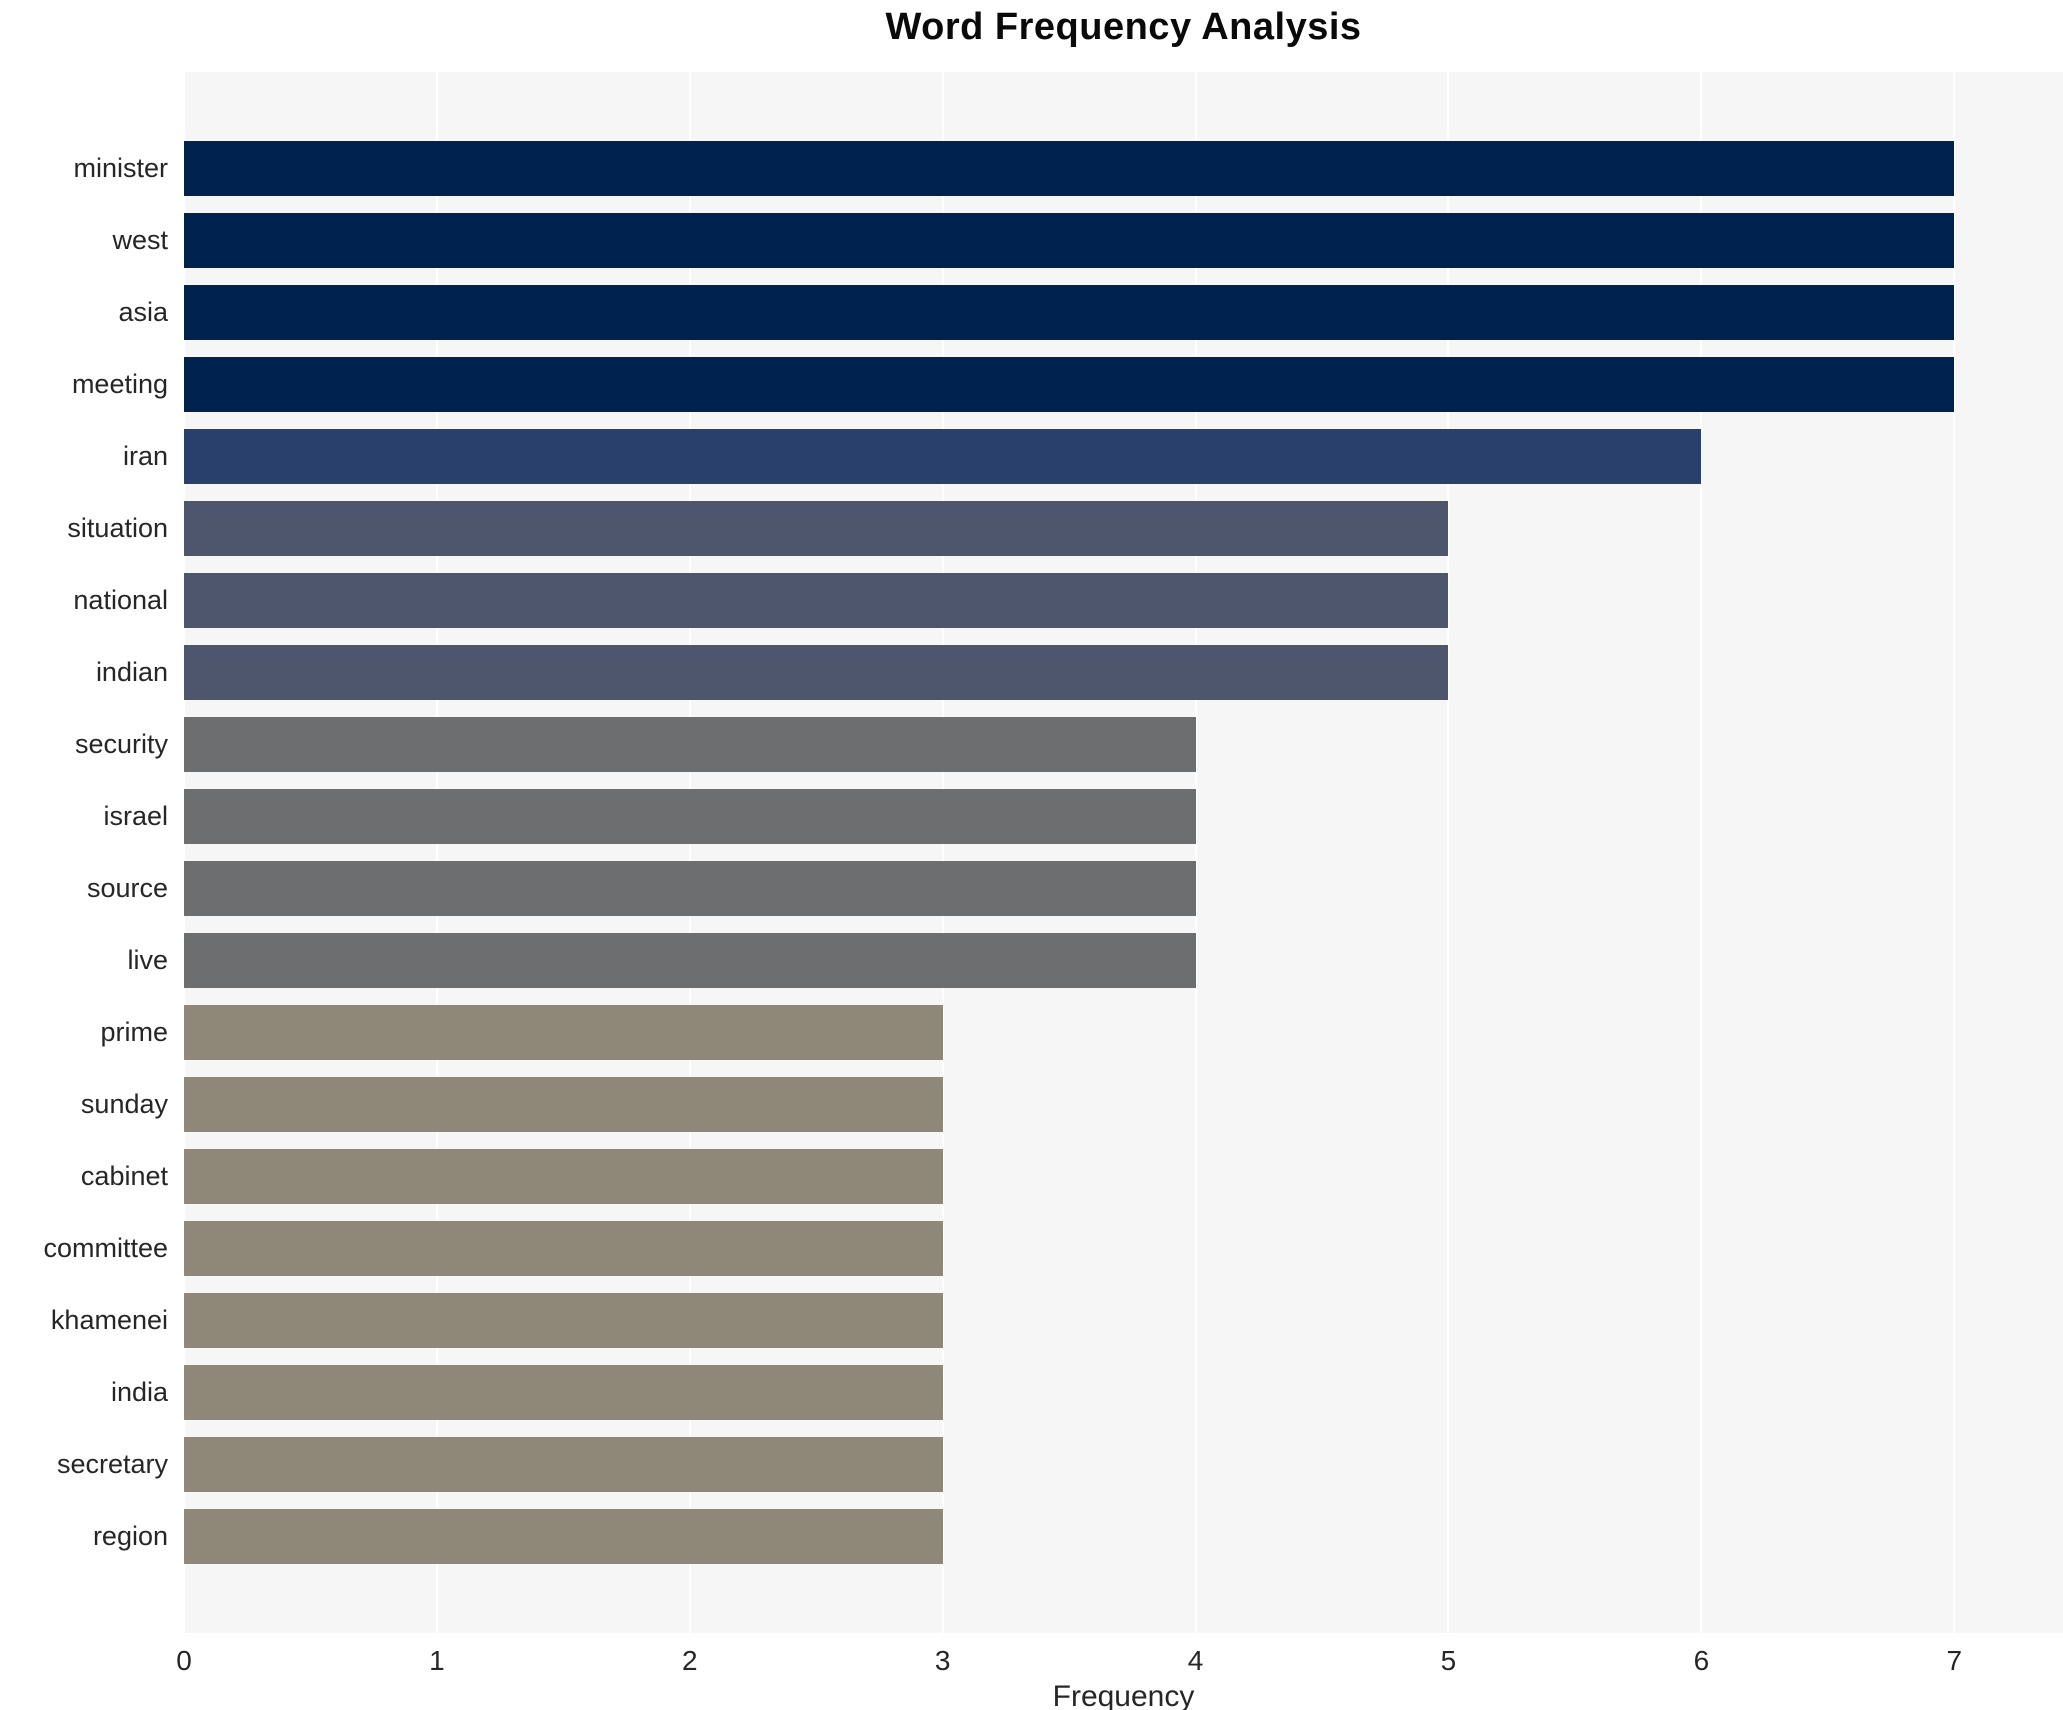 Image resolution: width=2063 pixels, height=1710 pixels. Describe the element at coordinates (1119, 1663) in the screenshot. I see `x-axis-ticks: 0 1 2 3 4 5 6 7` at that location.